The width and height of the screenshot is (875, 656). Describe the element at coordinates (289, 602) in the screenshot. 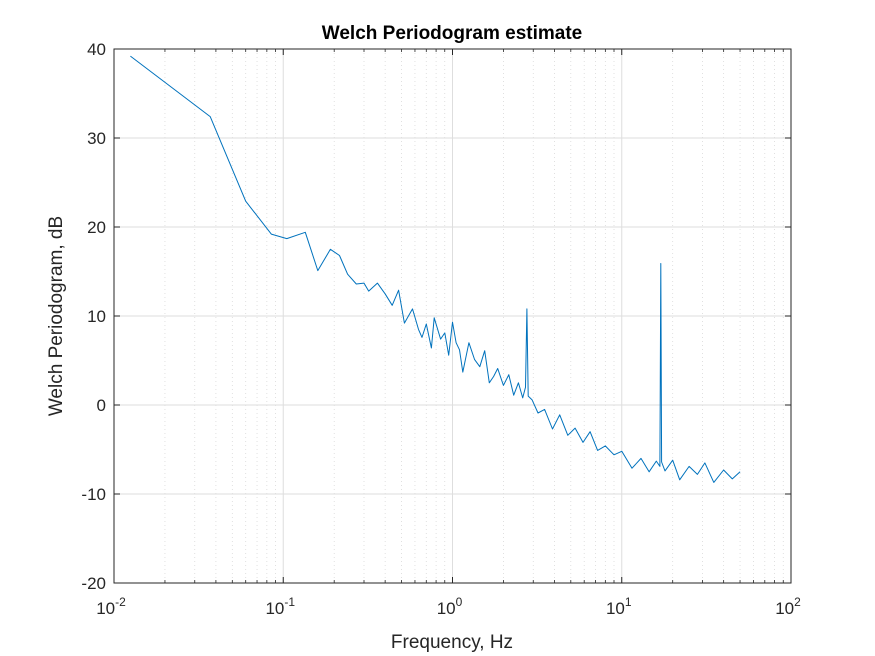

I see `x-tick-label-exponent: -1` at that location.